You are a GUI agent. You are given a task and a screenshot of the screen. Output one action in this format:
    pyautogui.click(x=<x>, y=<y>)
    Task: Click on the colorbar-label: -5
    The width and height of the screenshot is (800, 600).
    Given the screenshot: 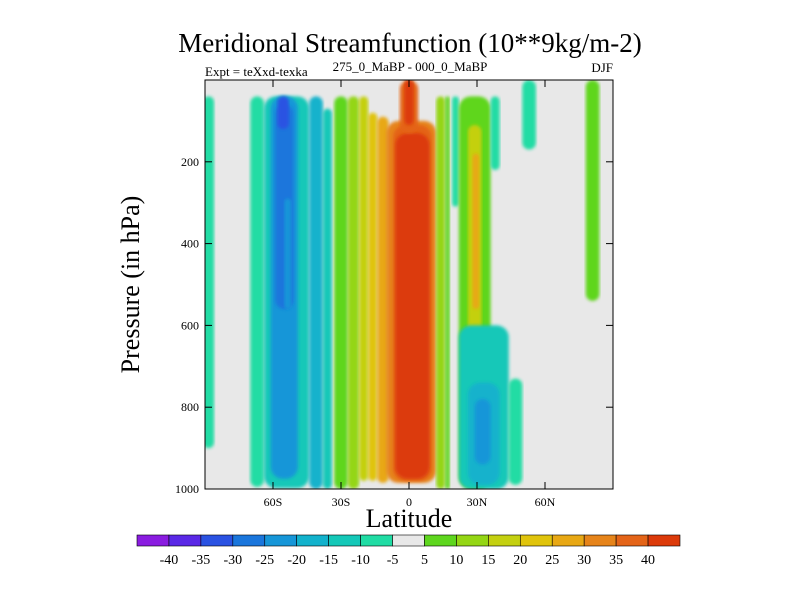 What is the action you would take?
    pyautogui.click(x=393, y=560)
    